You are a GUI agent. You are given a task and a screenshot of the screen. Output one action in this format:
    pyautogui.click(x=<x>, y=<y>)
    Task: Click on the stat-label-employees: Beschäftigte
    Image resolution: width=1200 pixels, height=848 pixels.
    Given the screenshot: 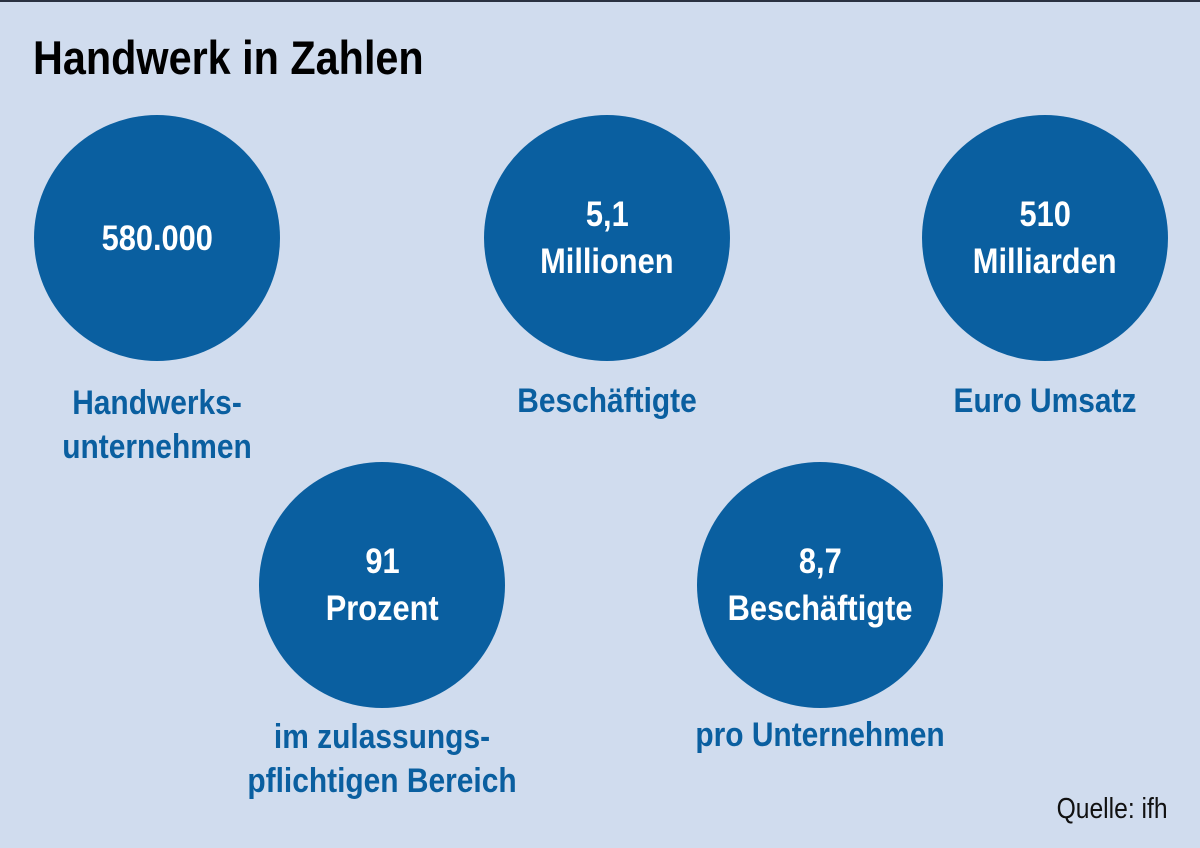 What is the action you would take?
    pyautogui.click(x=607, y=401)
    